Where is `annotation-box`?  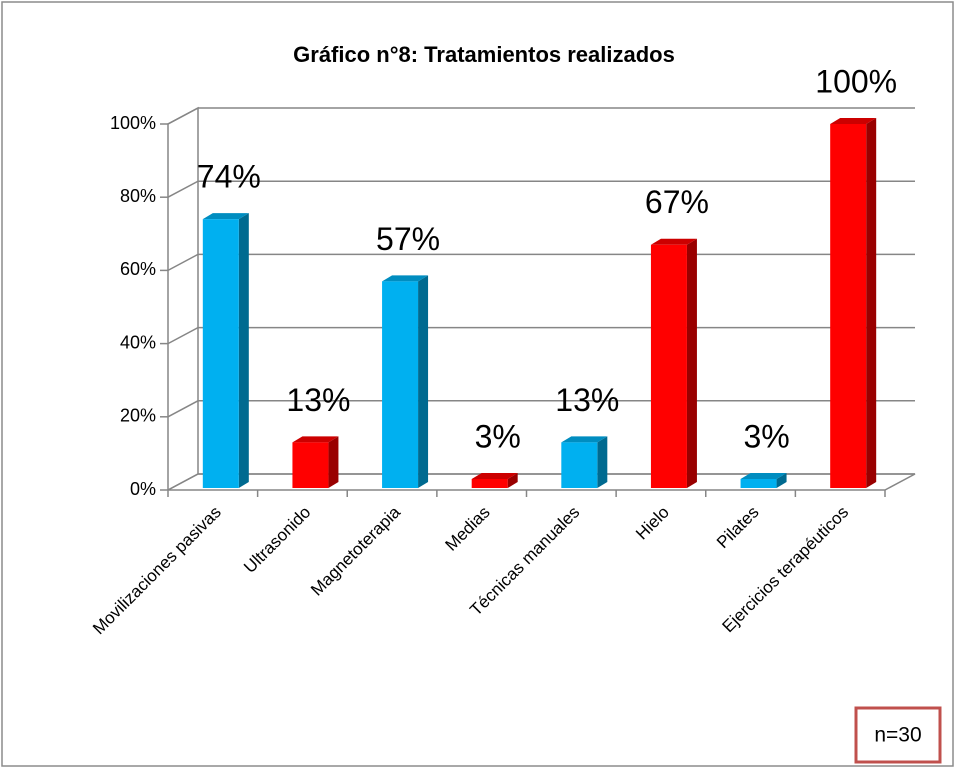 annotation-box is located at coordinates (898, 735).